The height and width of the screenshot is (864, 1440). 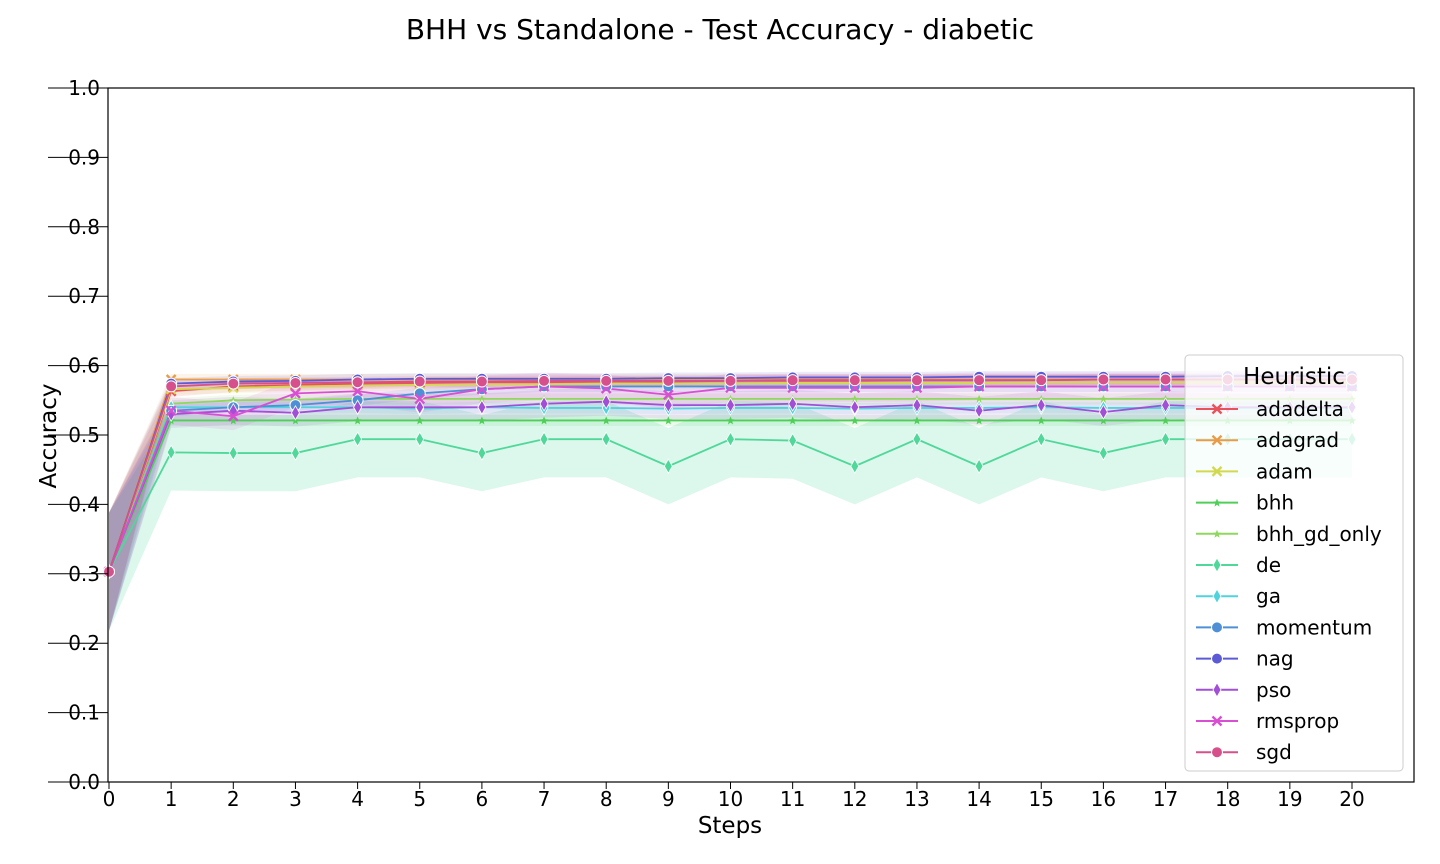 What do you see at coordinates (1217, 565) in the screenshot?
I see `point-legend-de` at bounding box center [1217, 565].